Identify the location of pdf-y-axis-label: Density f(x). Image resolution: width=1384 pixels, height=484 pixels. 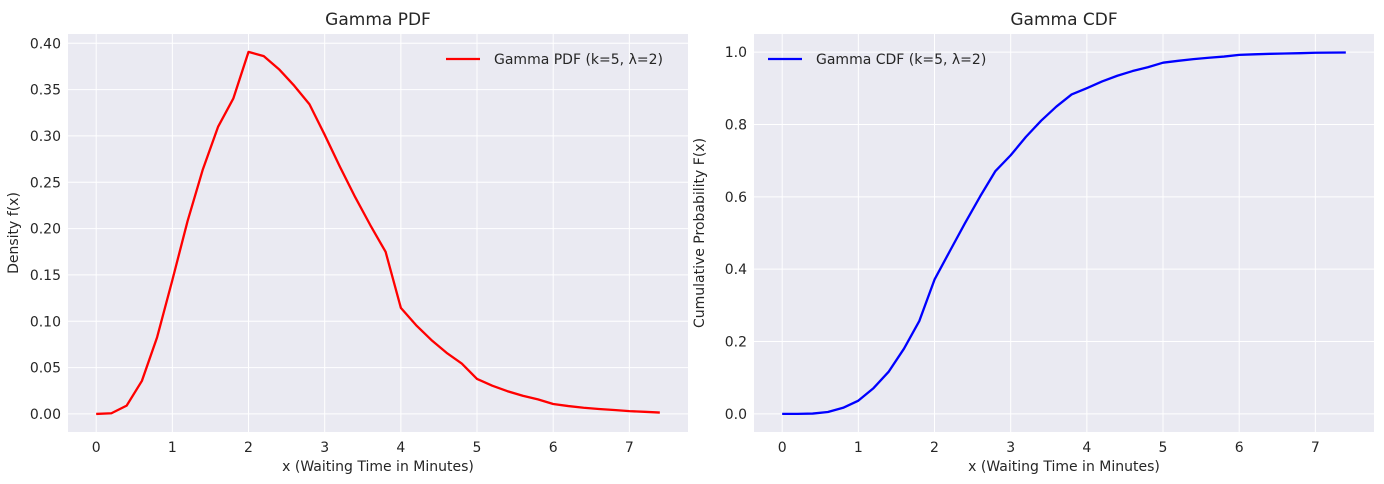
(14, 233).